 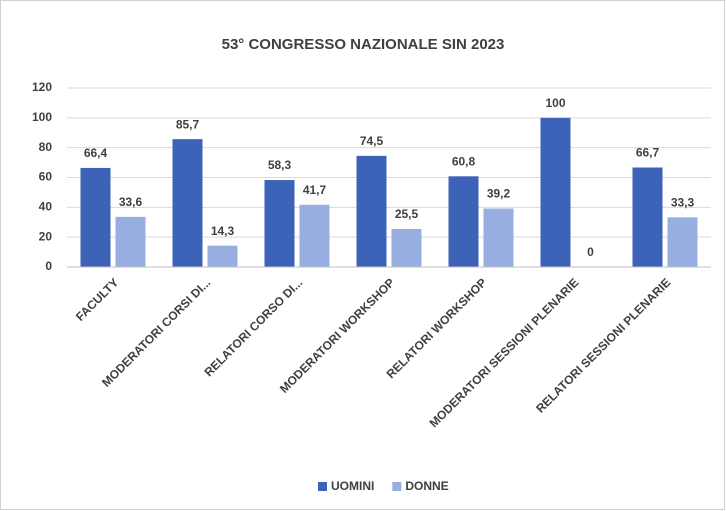 I want to click on data-label: 25,5, so click(x=407, y=214).